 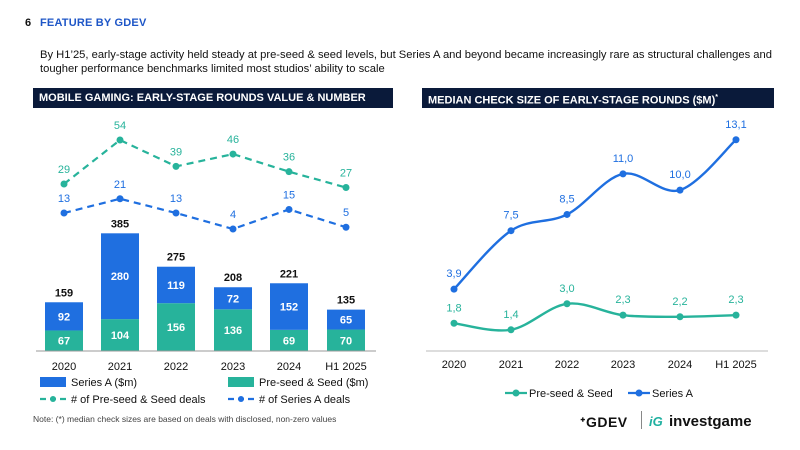 I want to click on bar-series-a-2022, so click(x=176, y=285).